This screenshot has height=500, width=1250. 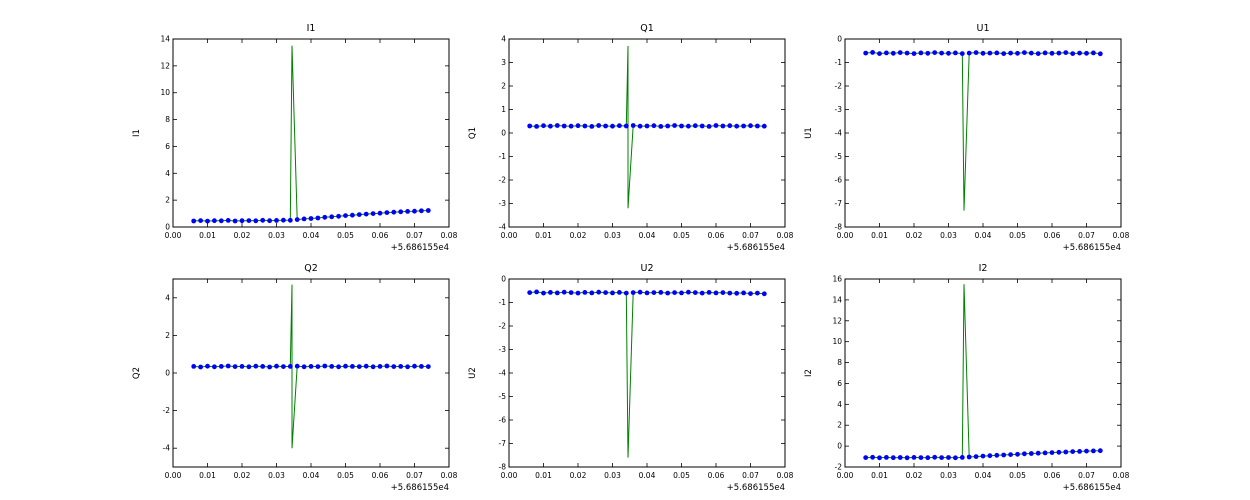 What do you see at coordinates (839, 156) in the screenshot?
I see `y-tick-label: -5` at bounding box center [839, 156].